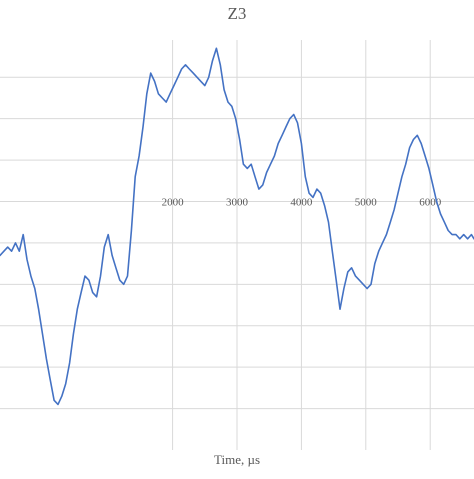 This screenshot has width=474, height=479. What do you see at coordinates (237, 459) in the screenshot?
I see `x-axis-label: Time, µs` at bounding box center [237, 459].